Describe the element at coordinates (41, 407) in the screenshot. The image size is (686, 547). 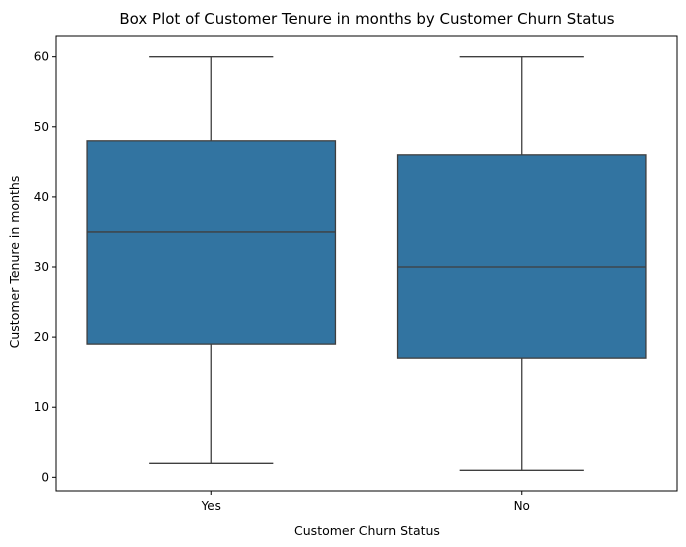
I see `y-tick-label-10: 10` at that location.